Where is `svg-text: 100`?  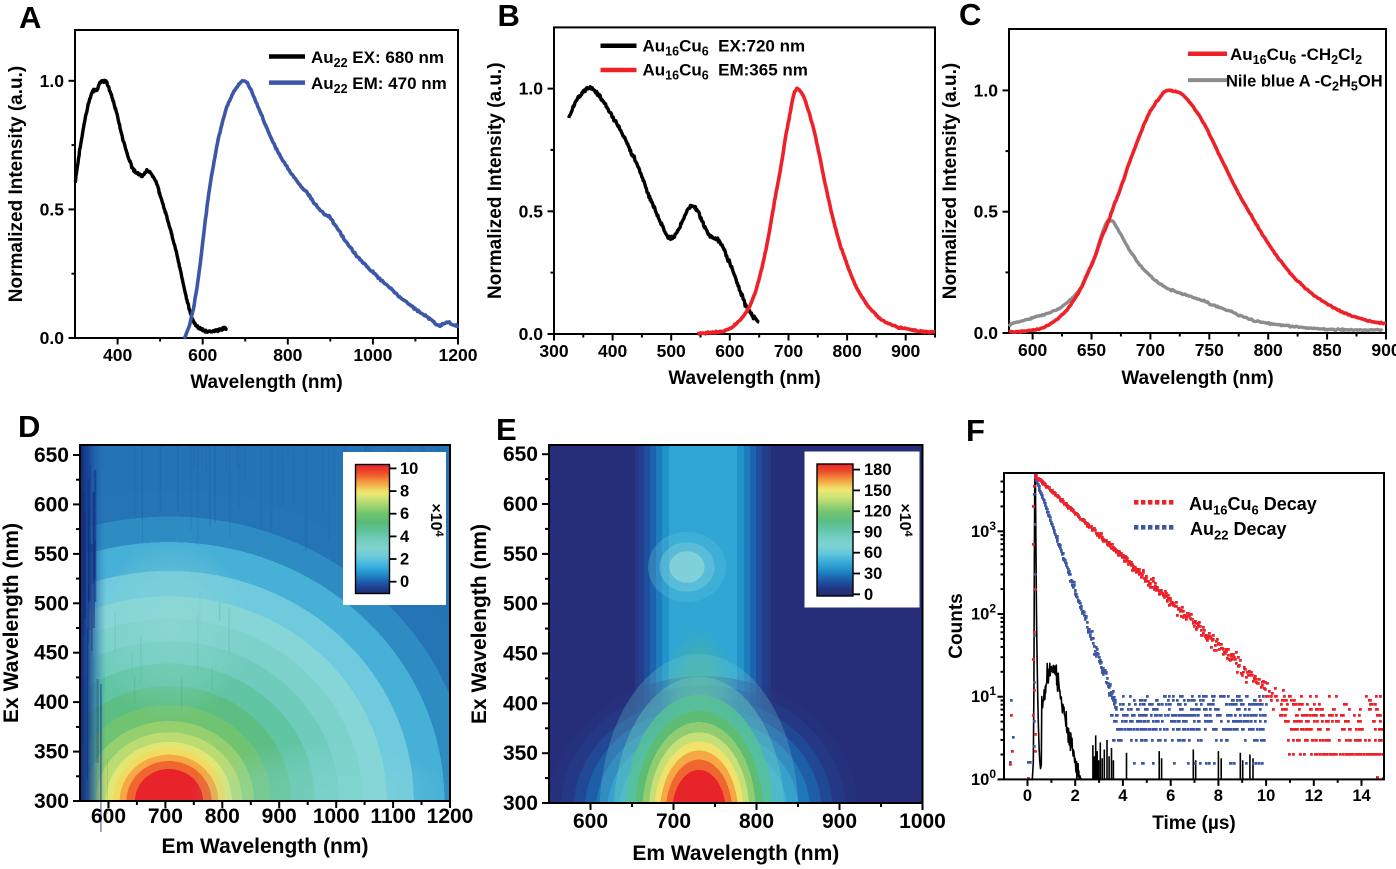 svg-text: 100 is located at coordinates (983, 778).